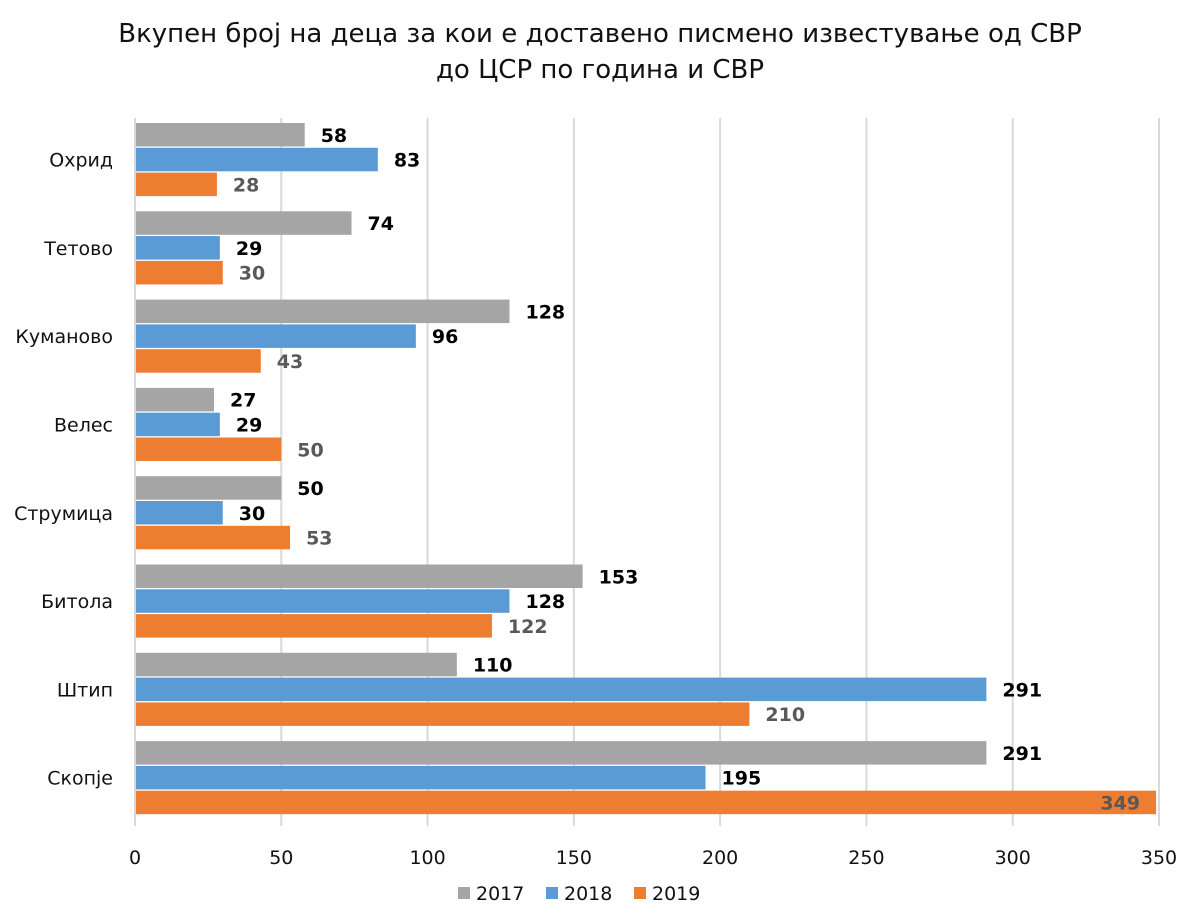 Image resolution: width=1181 pixels, height=919 pixels. What do you see at coordinates (552, 893) in the screenshot?
I see `legend-swatch-2018` at bounding box center [552, 893].